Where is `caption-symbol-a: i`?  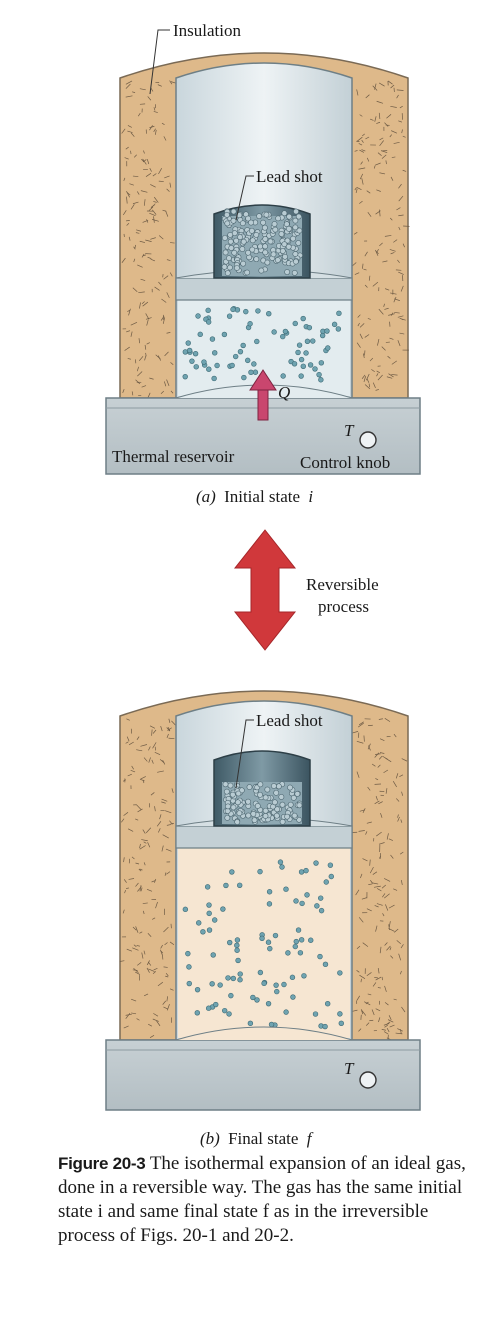 caption-symbol-a: i is located at coordinates (310, 496).